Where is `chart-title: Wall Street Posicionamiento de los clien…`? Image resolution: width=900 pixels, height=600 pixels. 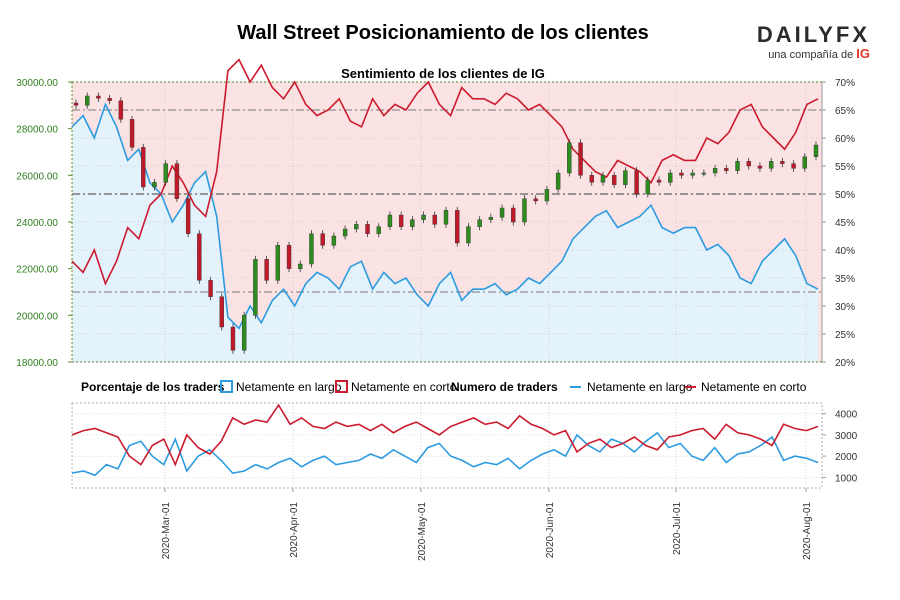
chart-title: Wall Street Posicionamiento de los clien… is located at coordinates (443, 33).